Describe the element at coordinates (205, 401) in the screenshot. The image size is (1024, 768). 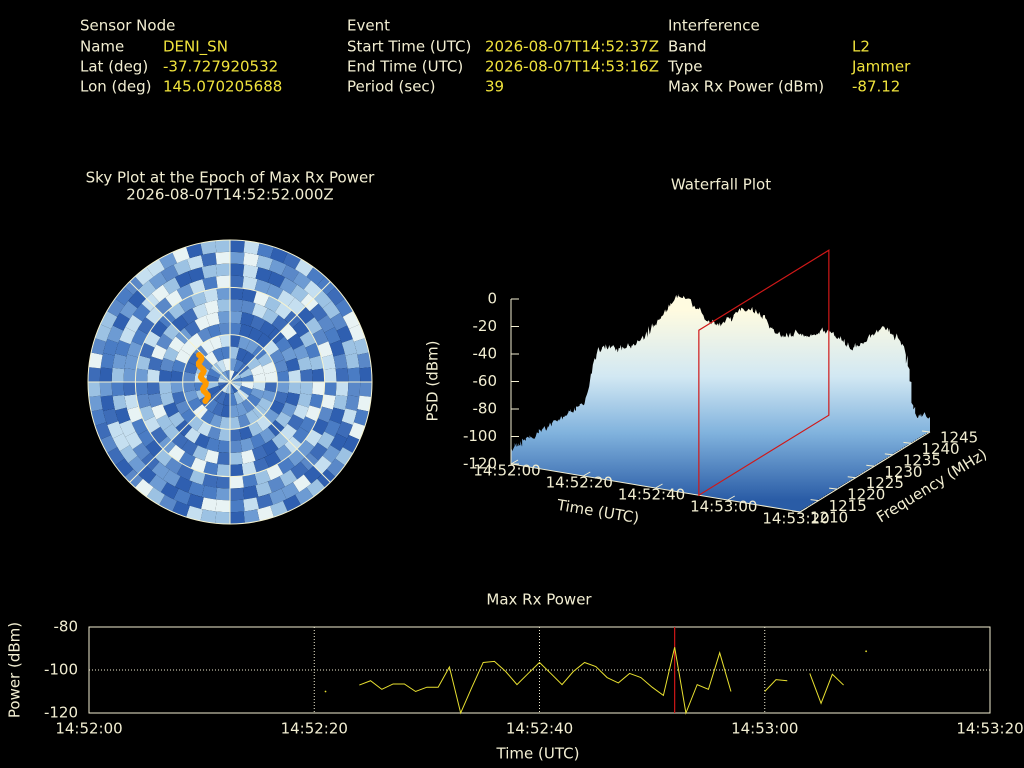
I see `satellite-track` at that location.